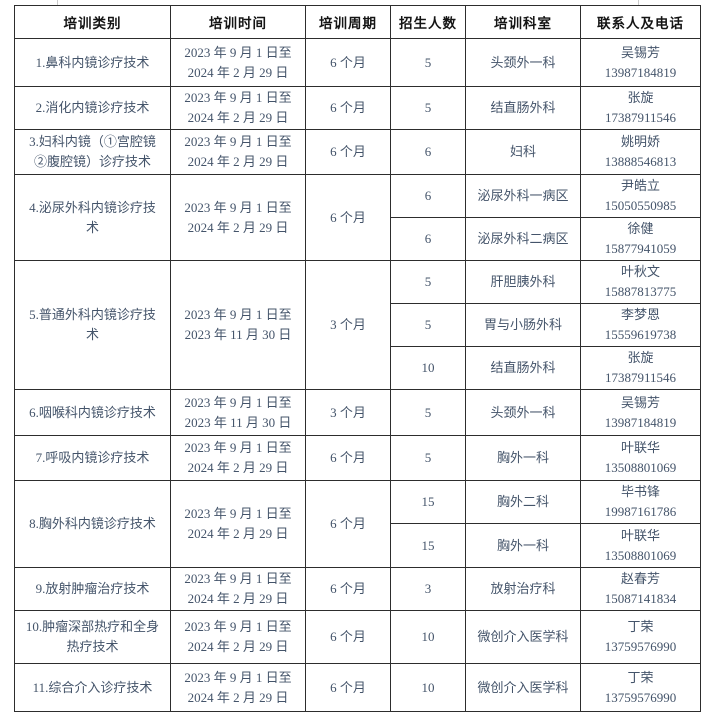 The image size is (707, 718). I want to click on dept-cell: 微创介入医学科, so click(523, 687).